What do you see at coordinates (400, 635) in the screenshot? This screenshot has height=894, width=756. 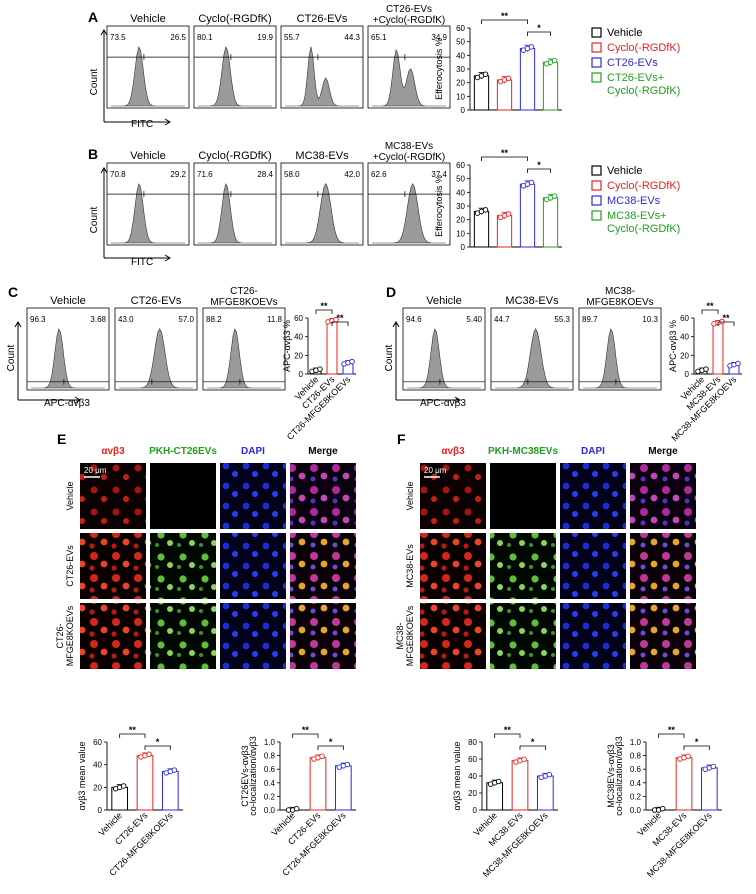 I see `micro-row-label: MC38-` at bounding box center [400, 635].